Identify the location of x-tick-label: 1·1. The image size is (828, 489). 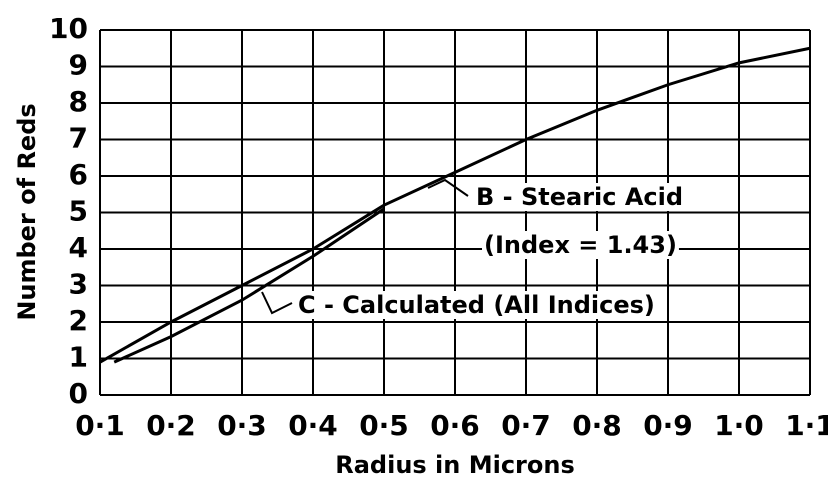
(806, 425).